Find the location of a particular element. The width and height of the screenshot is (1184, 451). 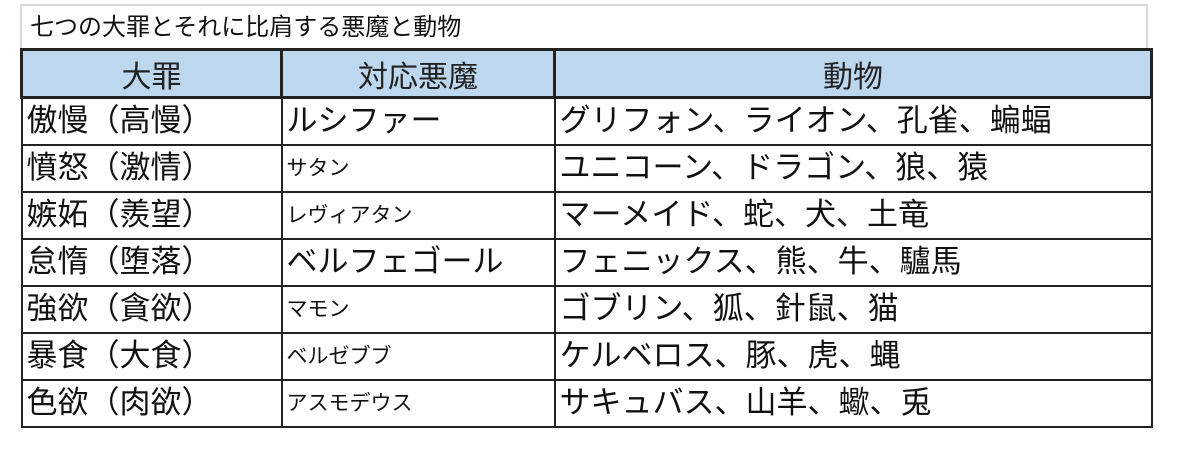

table-row: 傲慢（高慢） ルシファー グリフォン、ライオン、孔雀、蝙蝠 is located at coordinates (586, 121).